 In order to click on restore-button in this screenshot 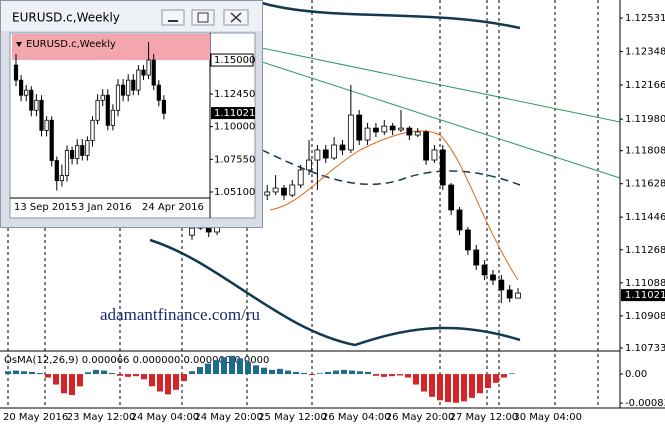, I will do `click(203, 17)`.